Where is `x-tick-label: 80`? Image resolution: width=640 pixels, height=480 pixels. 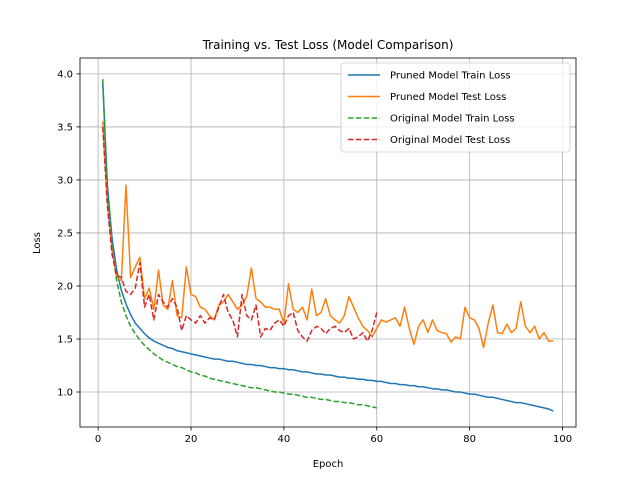
x-tick-label: 80 is located at coordinates (469, 439).